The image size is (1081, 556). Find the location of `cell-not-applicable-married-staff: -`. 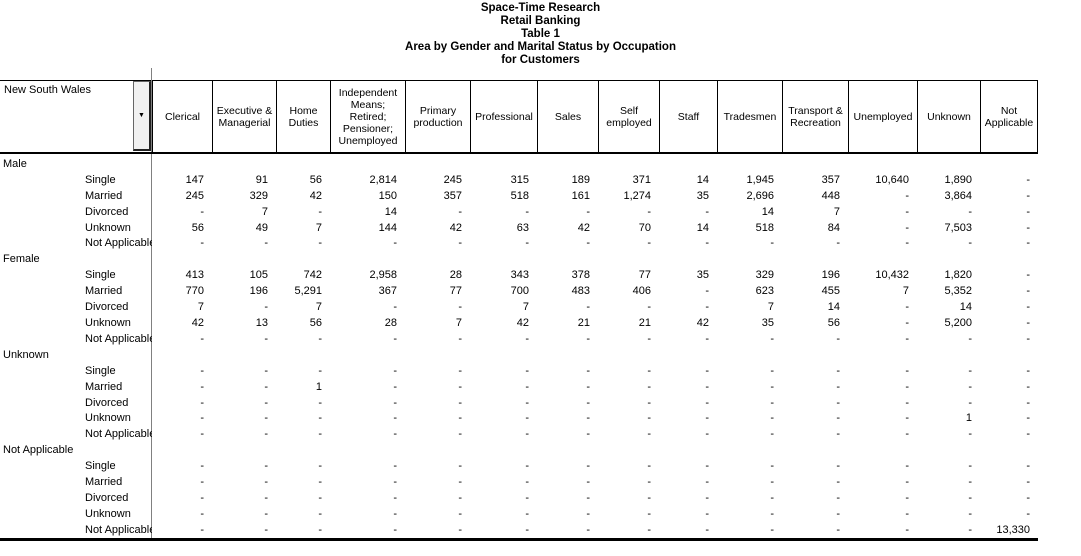

cell-not-applicable-married-staff: - is located at coordinates (707, 482).